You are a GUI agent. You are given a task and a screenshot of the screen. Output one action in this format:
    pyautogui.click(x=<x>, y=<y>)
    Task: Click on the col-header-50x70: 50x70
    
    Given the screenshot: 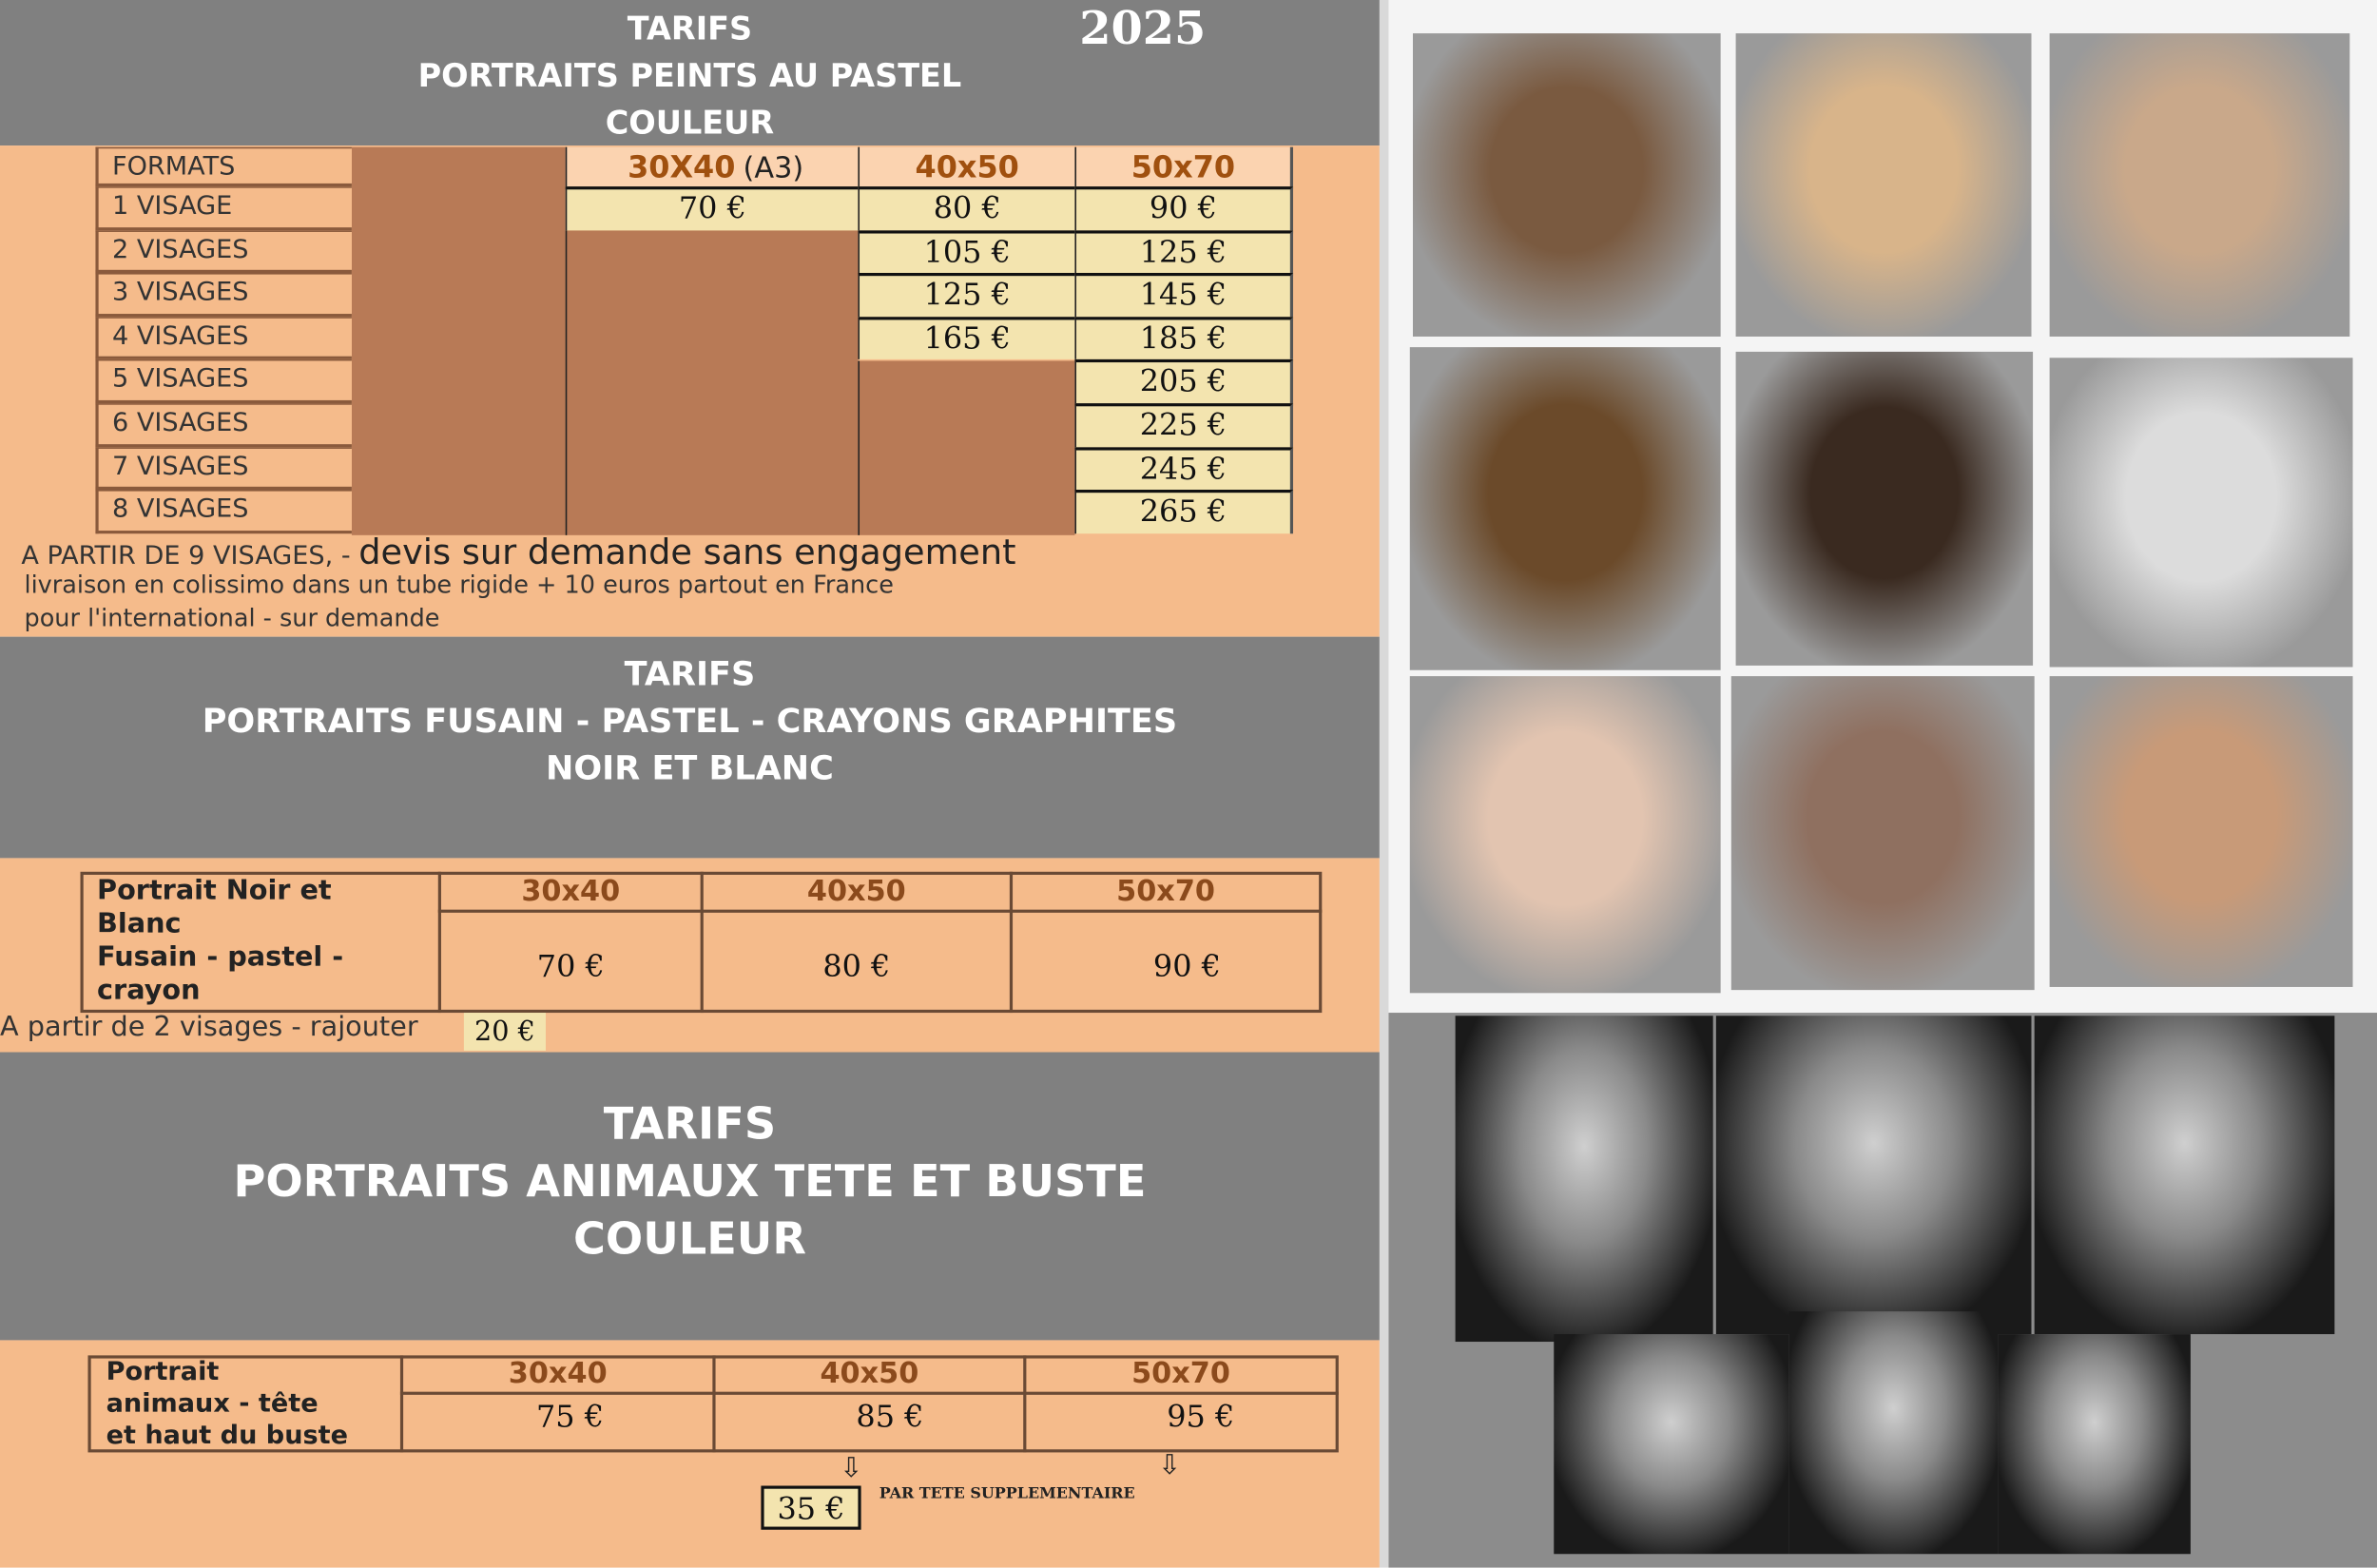 What is the action you would take?
    pyautogui.click(x=1184, y=166)
    